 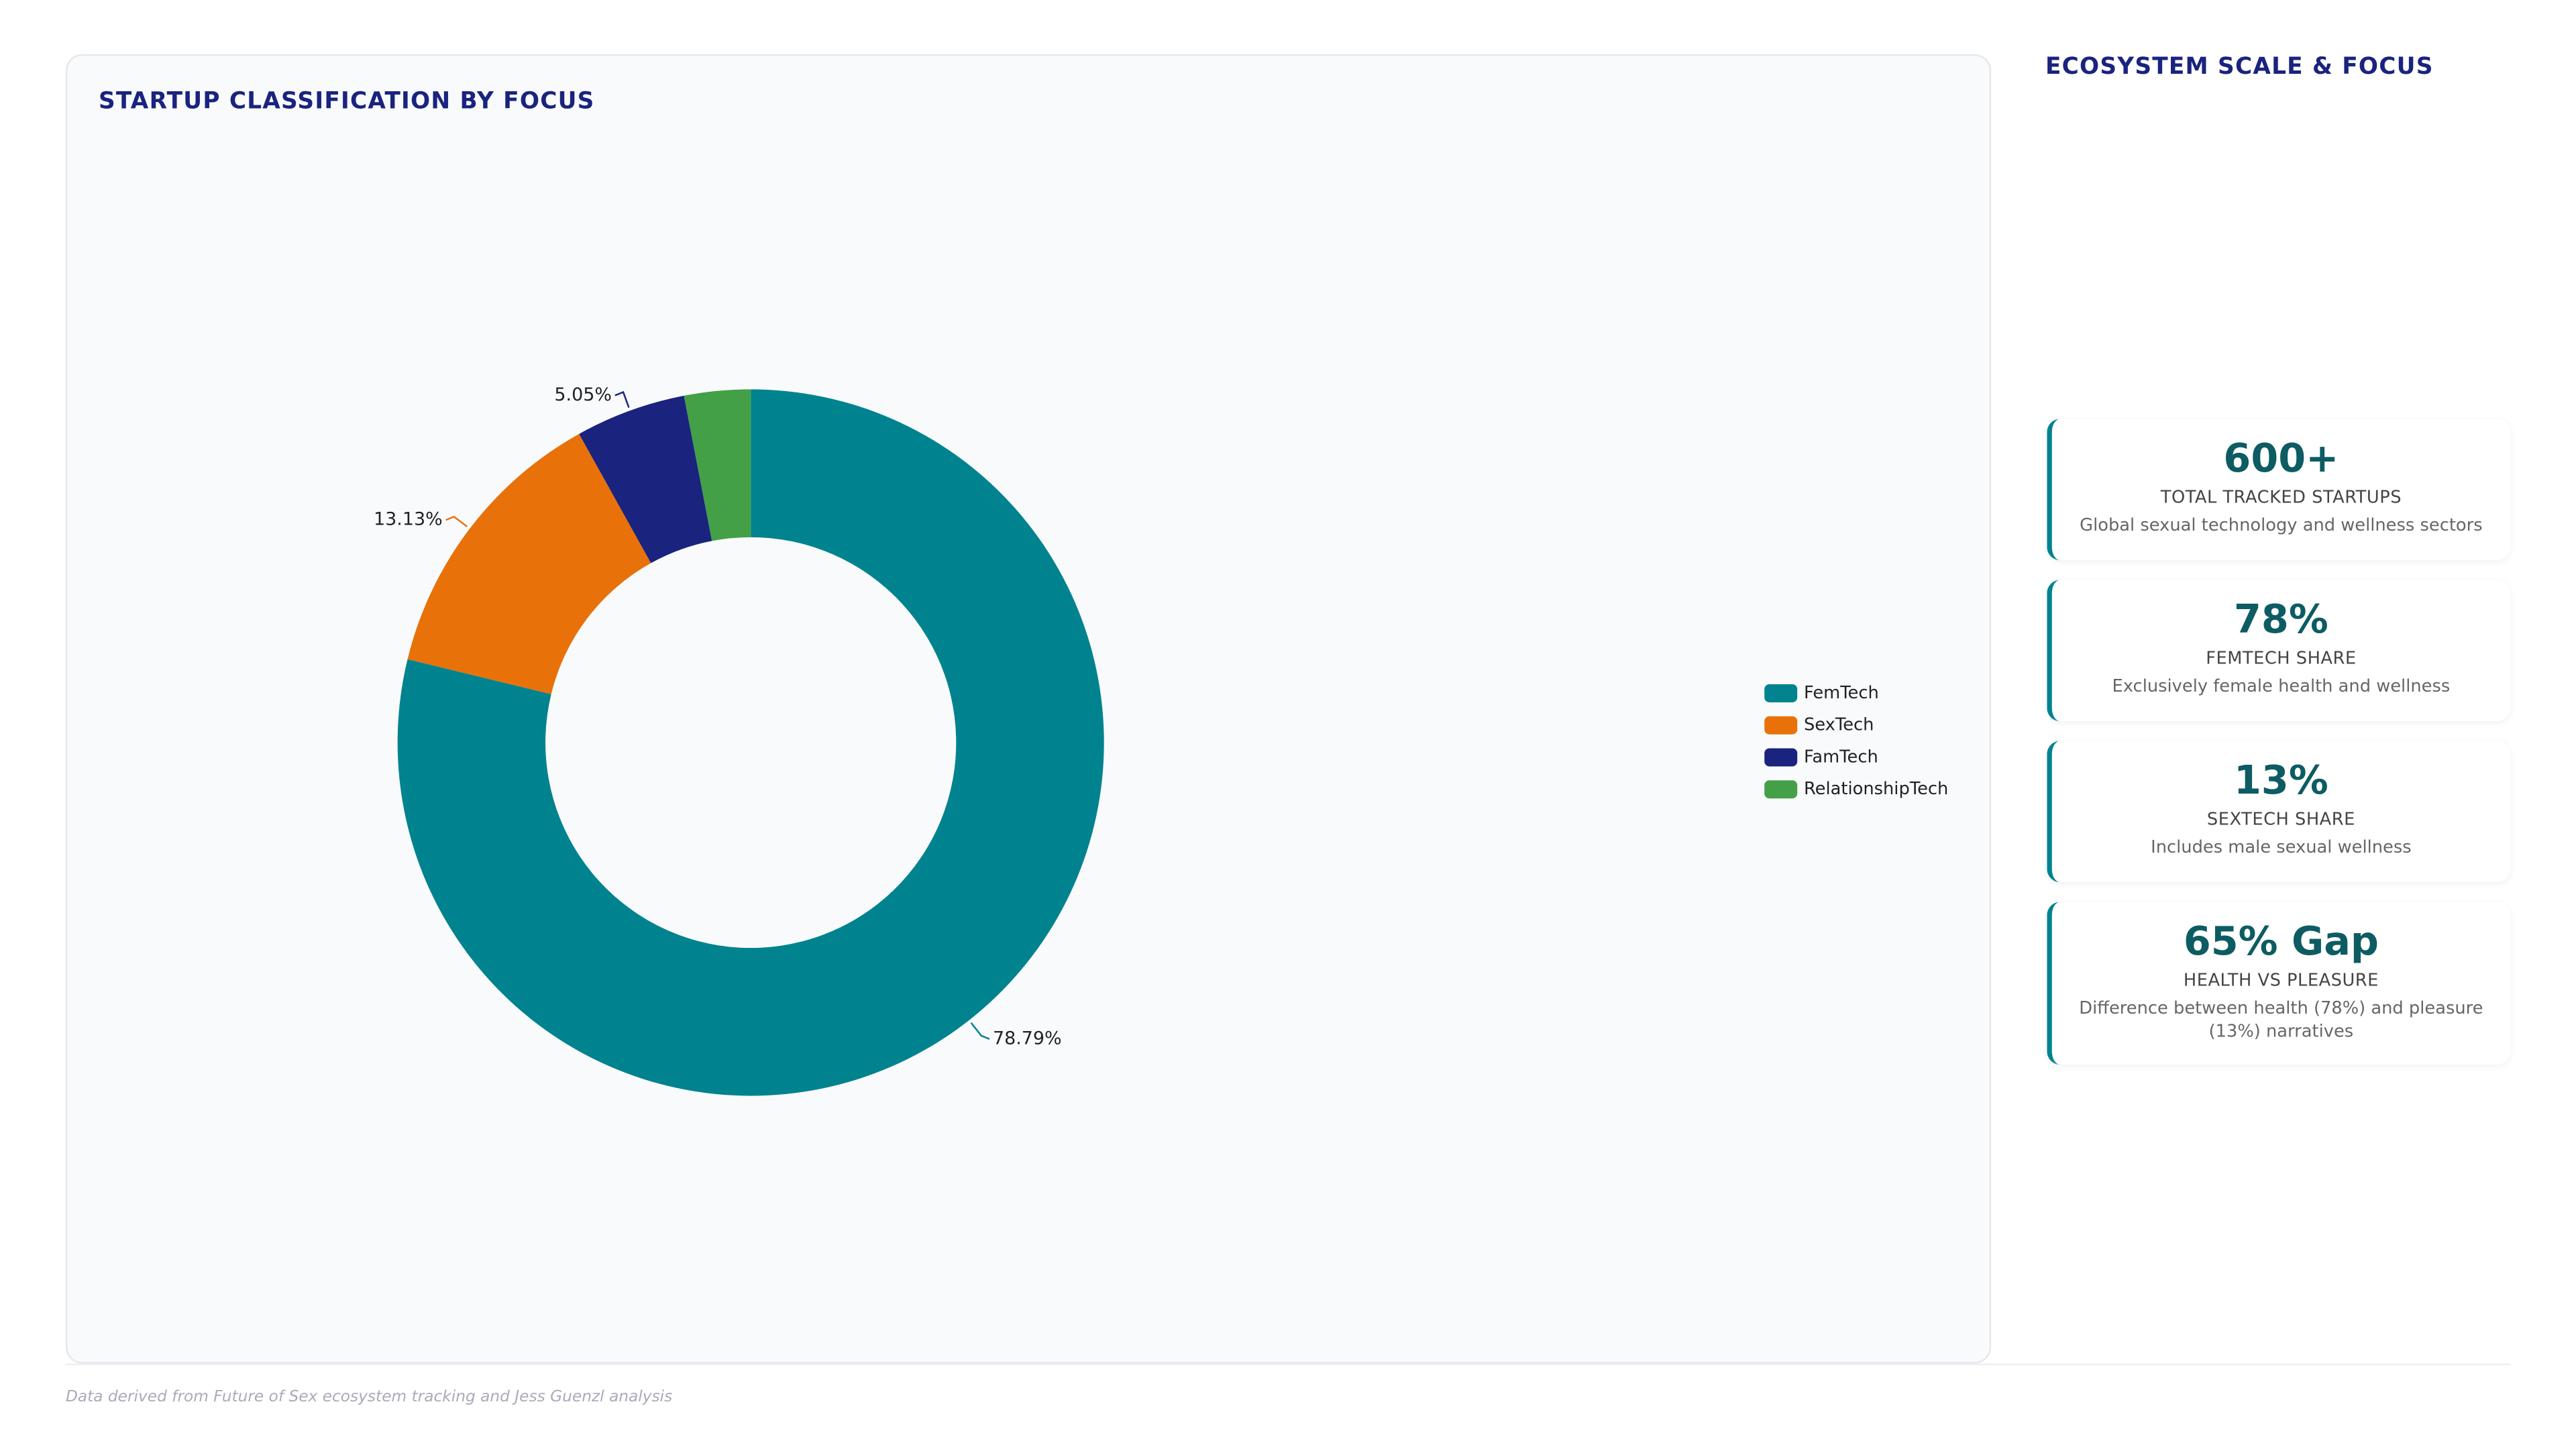 What do you see at coordinates (2281, 458) in the screenshot?
I see `kpi-value: 600+` at bounding box center [2281, 458].